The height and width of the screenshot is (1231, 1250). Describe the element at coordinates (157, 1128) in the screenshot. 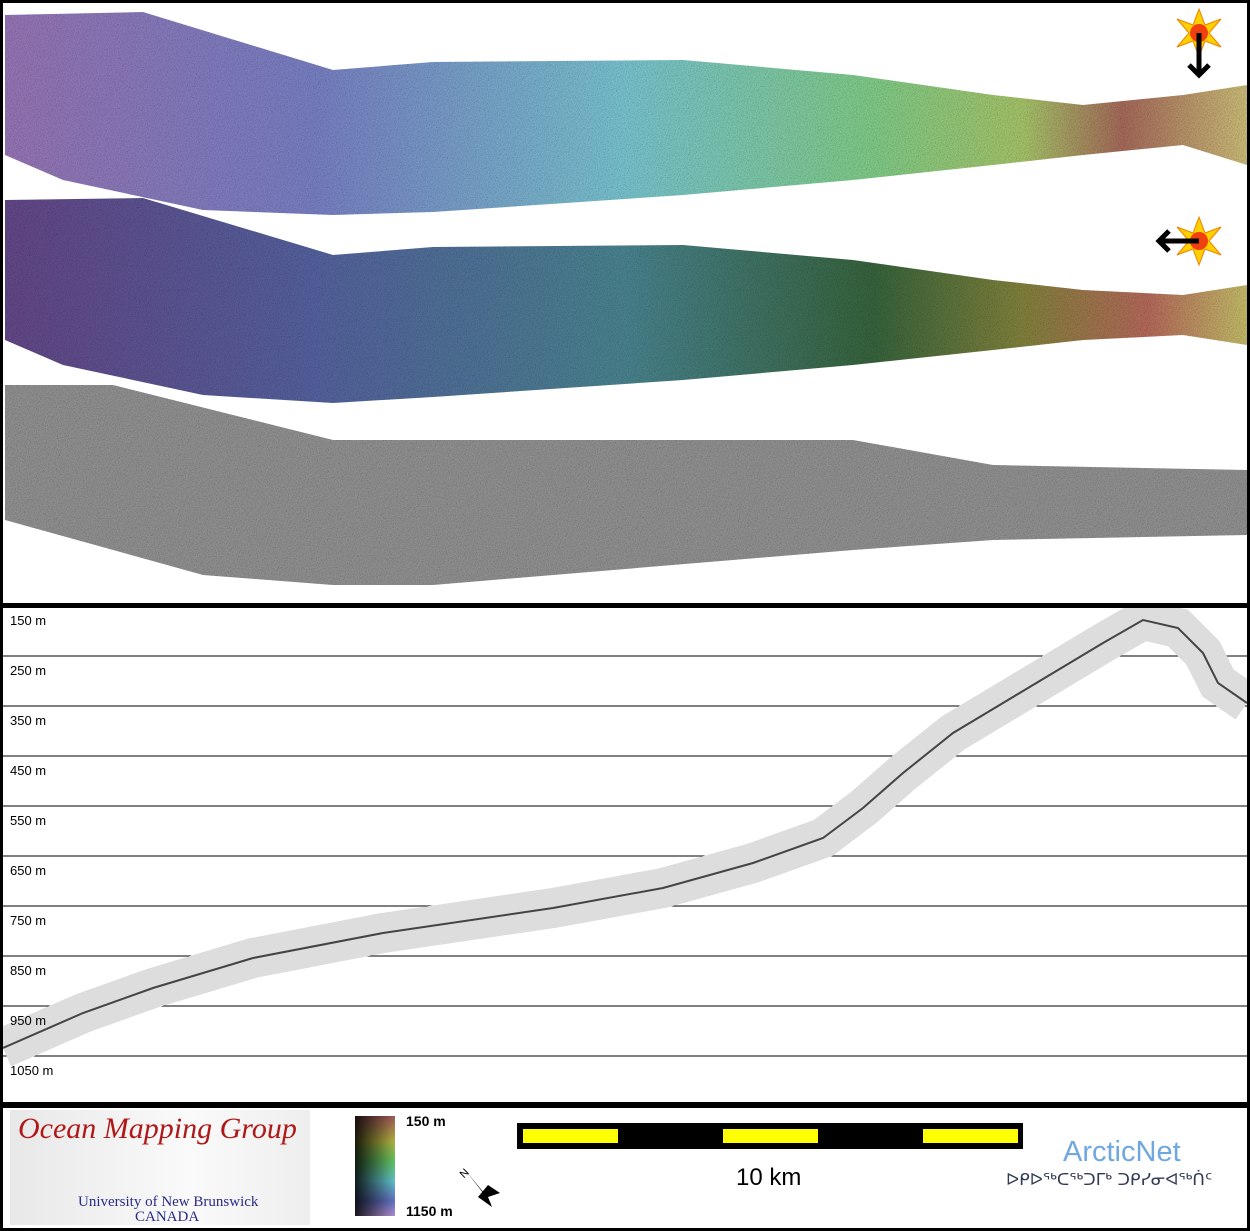

I see `org-title: Ocean Mapping Group` at that location.